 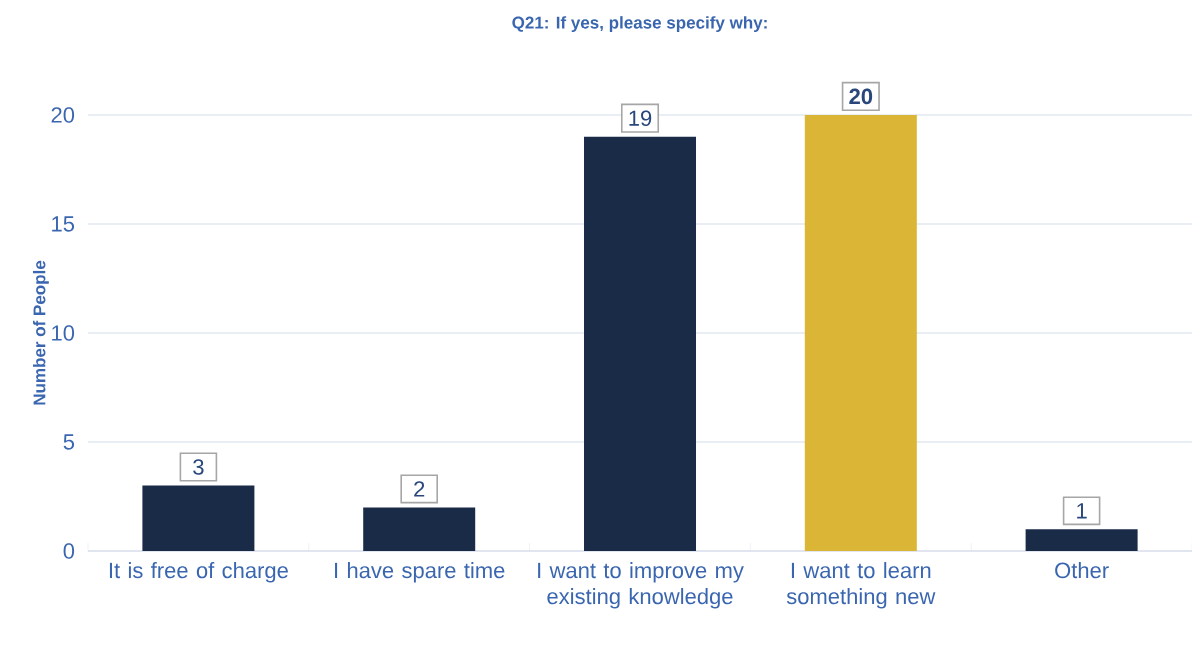 I want to click on chart-title: Q21: If yes, please specify why:, so click(x=639, y=24).